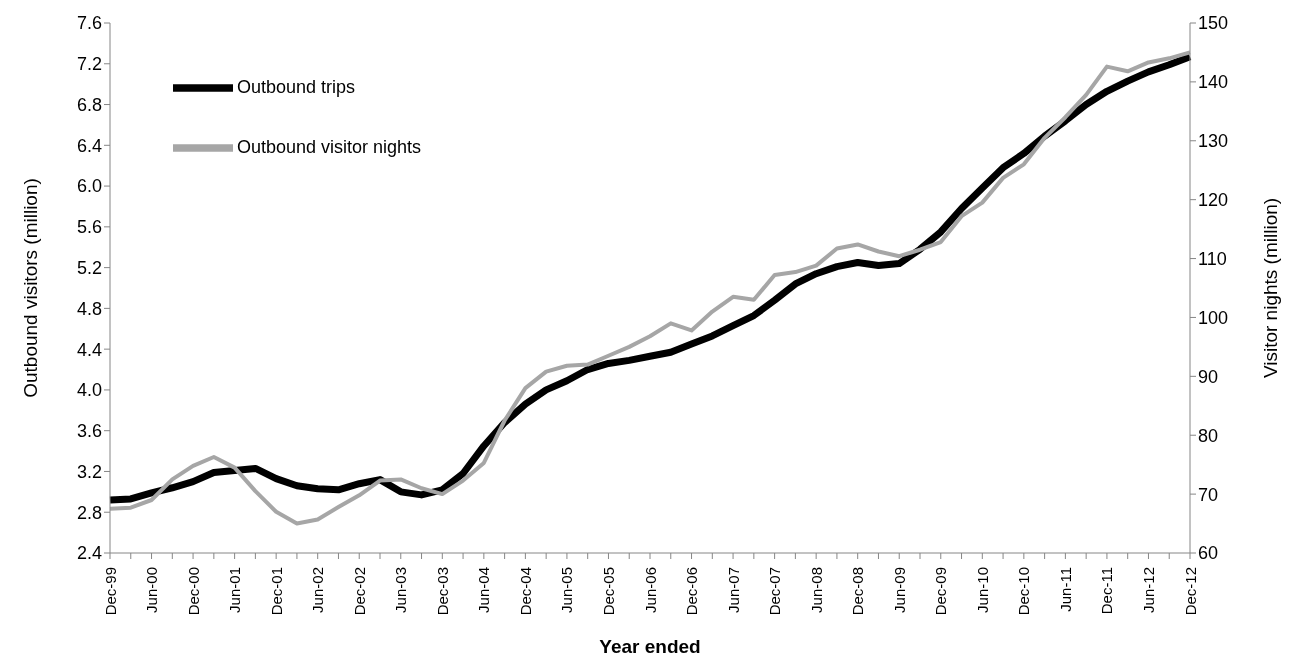  Describe the element at coordinates (318, 590) in the screenshot. I see `x-tick-label: Jun-02` at that location.